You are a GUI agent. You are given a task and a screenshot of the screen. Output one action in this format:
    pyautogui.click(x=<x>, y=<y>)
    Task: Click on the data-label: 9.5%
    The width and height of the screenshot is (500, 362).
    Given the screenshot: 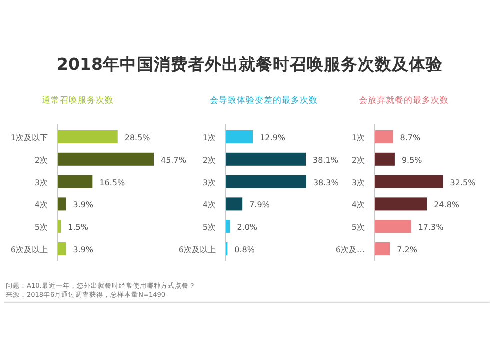 What is the action you would take?
    pyautogui.click(x=412, y=160)
    